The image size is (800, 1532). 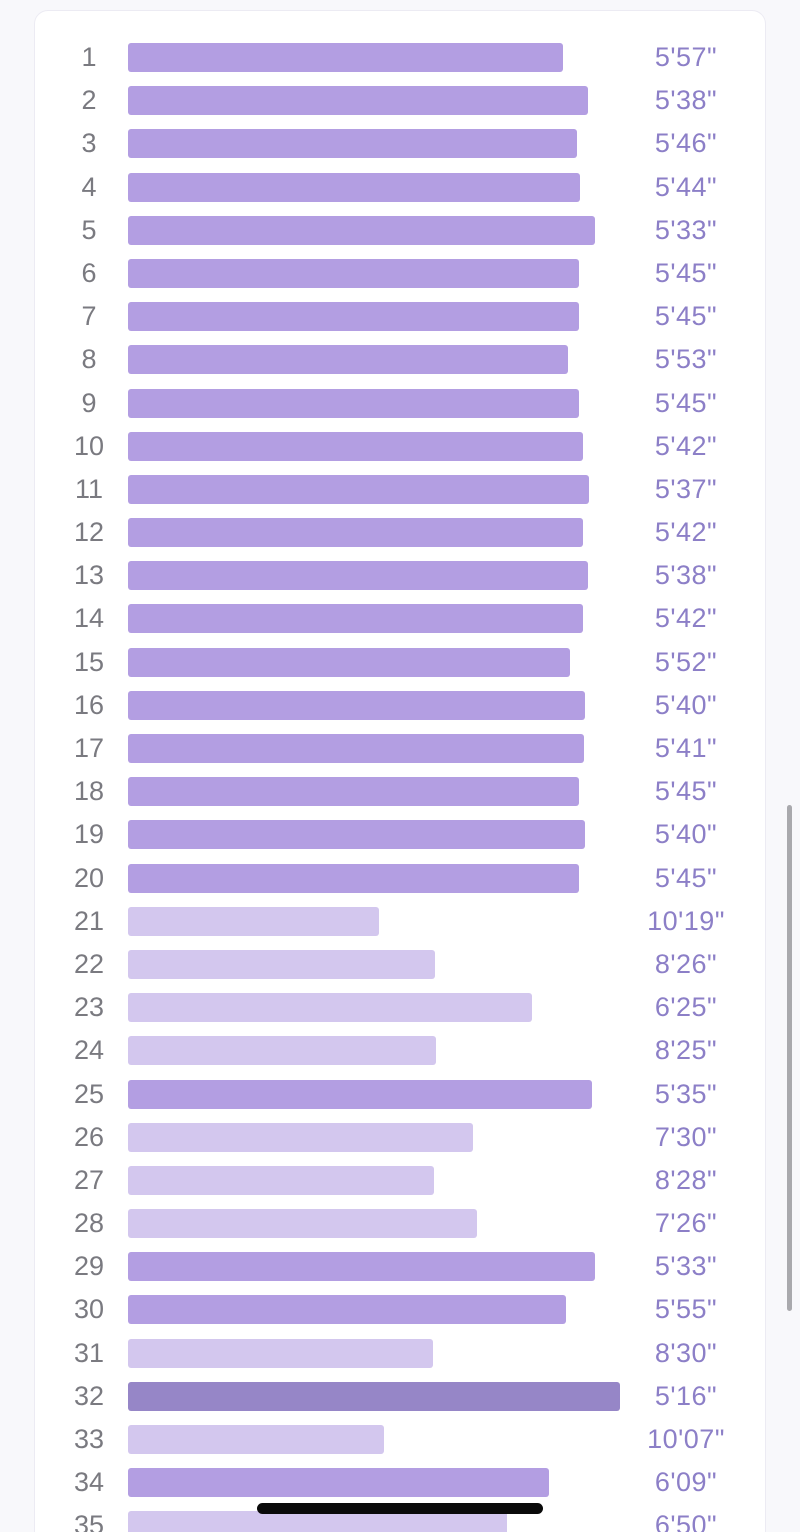 What do you see at coordinates (400, 537) in the screenshot?
I see `lap-row-12: 12 5'42"` at bounding box center [400, 537].